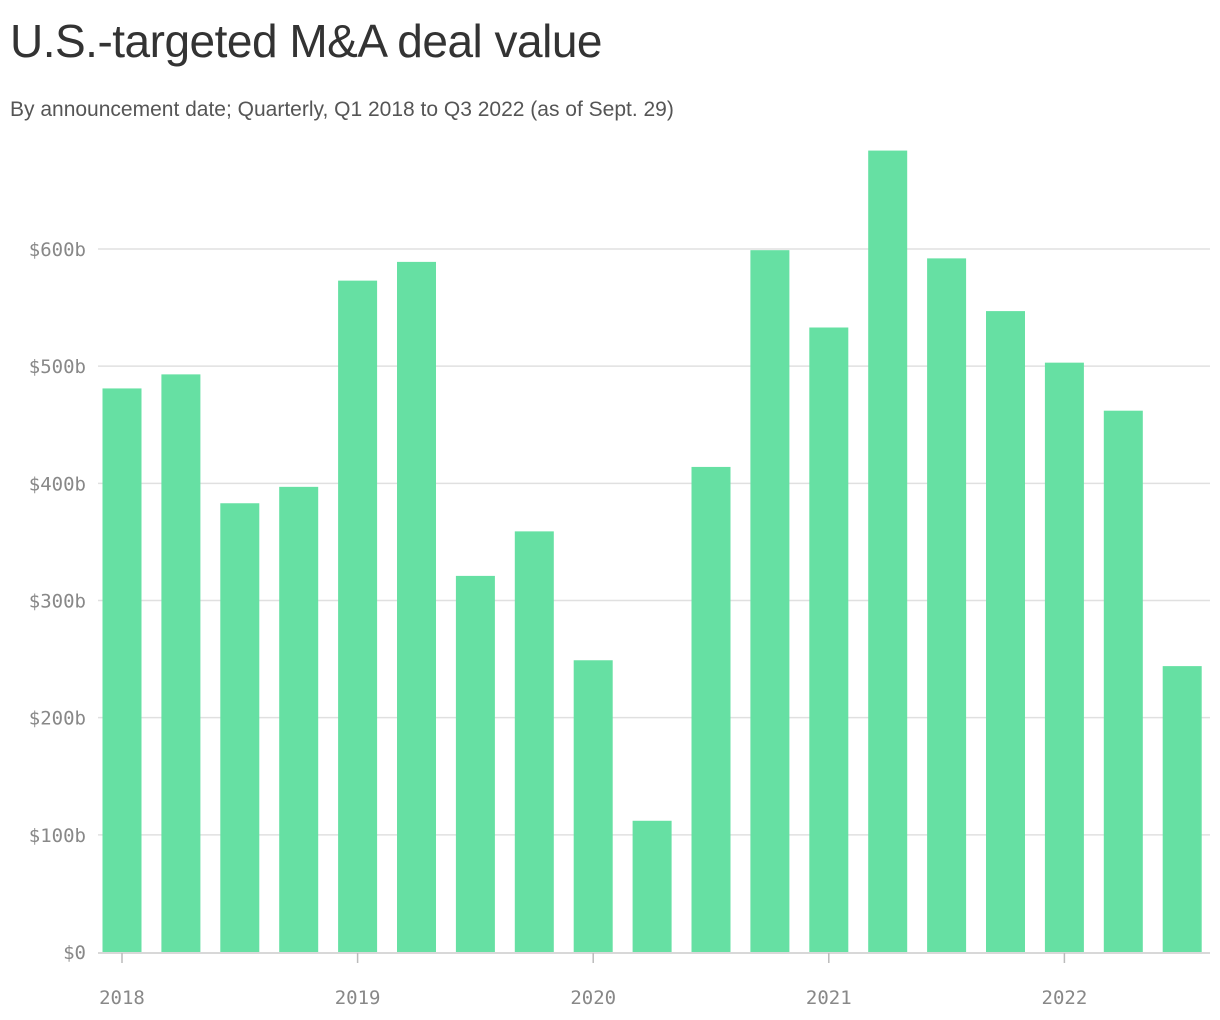 The height and width of the screenshot is (1020, 1220). What do you see at coordinates (57, 367) in the screenshot?
I see `y-tick-label: $500b` at bounding box center [57, 367].